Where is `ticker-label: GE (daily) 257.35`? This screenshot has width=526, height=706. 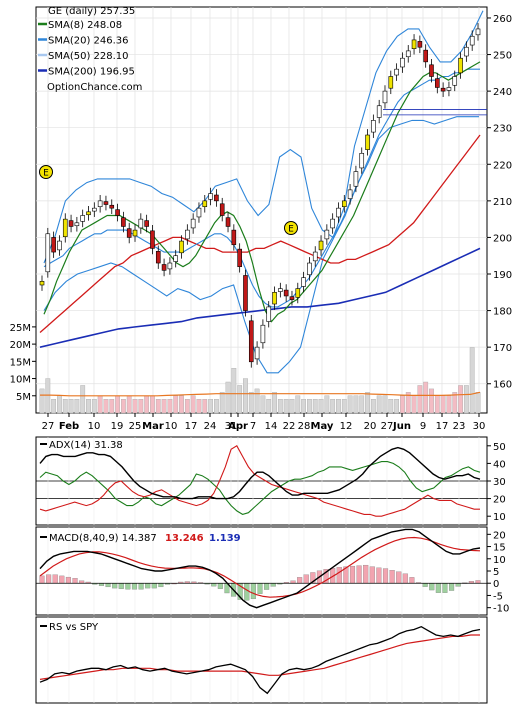 ticker-label: GE (daily) 257.35 is located at coordinates (91, 11).